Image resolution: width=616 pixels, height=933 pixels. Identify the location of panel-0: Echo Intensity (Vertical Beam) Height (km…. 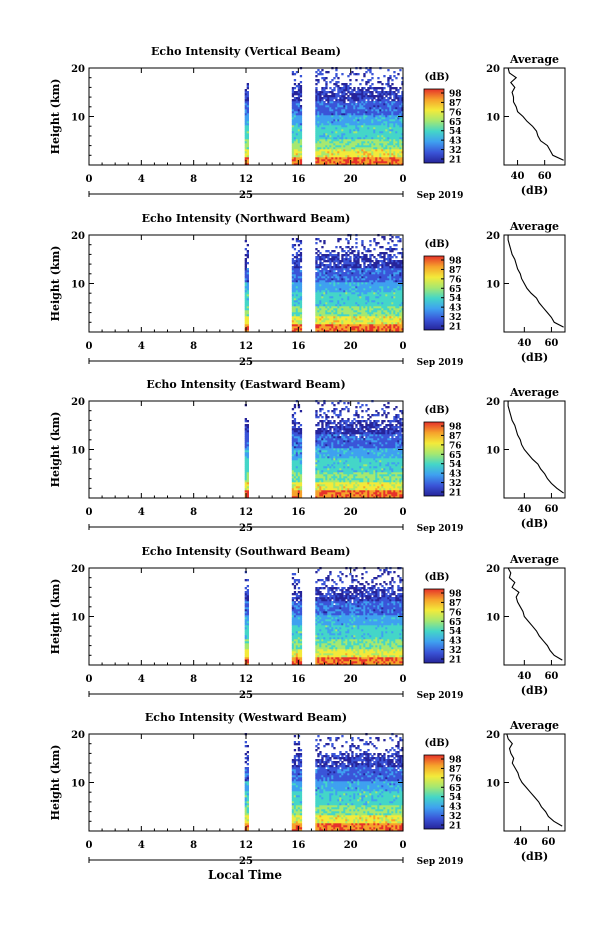
(307, 123).